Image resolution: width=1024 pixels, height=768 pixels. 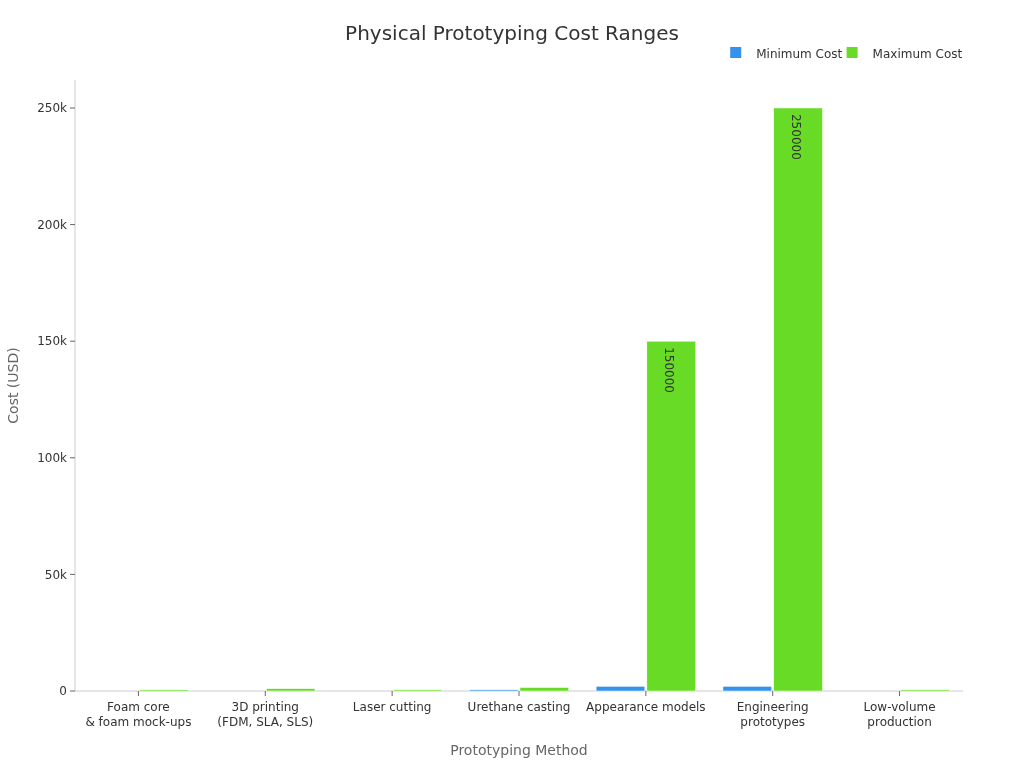 What do you see at coordinates (512, 33) in the screenshot?
I see `chart-title: Physical Prototyping Cost Ranges` at bounding box center [512, 33].